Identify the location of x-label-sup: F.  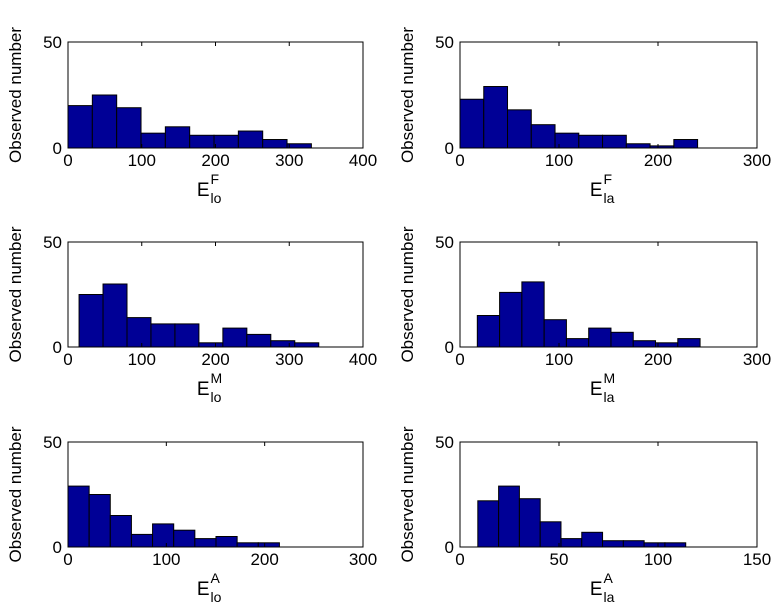
(215, 179).